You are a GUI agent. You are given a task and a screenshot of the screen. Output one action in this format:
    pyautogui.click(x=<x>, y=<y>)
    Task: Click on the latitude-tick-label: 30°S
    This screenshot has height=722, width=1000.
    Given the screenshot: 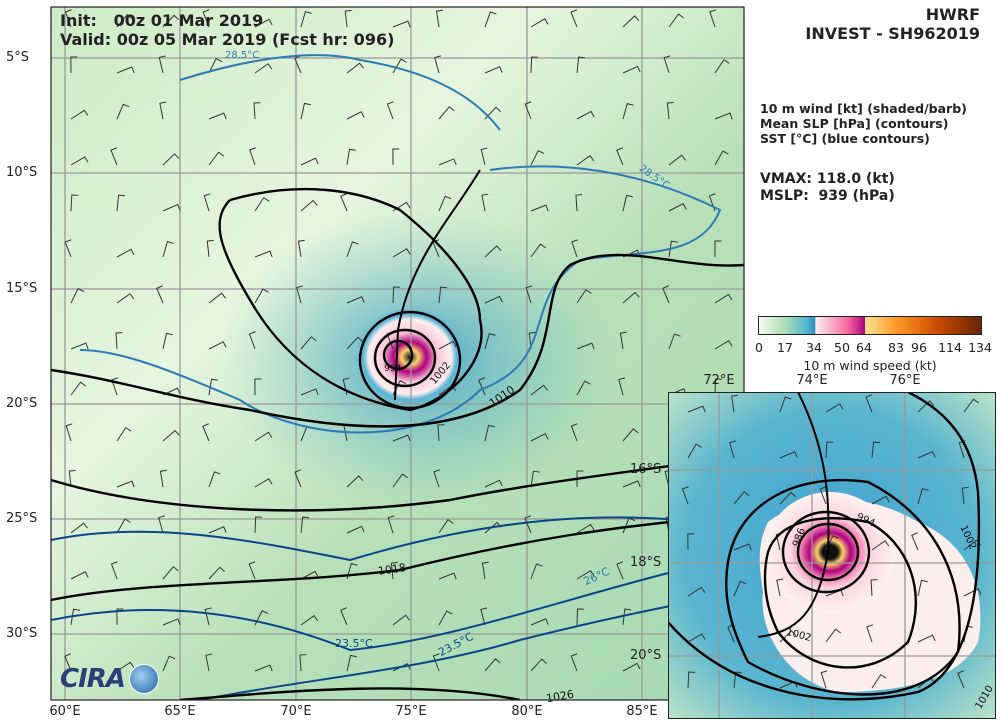 What is the action you would take?
    pyautogui.click(x=22, y=633)
    